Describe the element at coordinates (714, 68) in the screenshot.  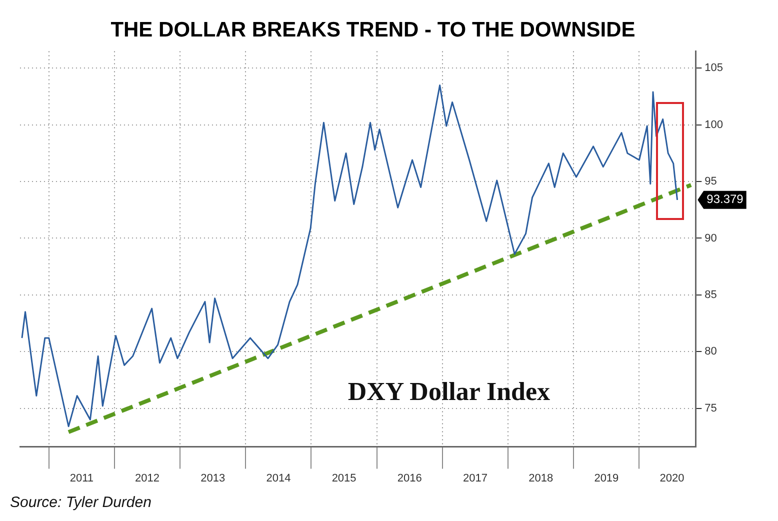
I see `y-tick-label: 105` at that location.